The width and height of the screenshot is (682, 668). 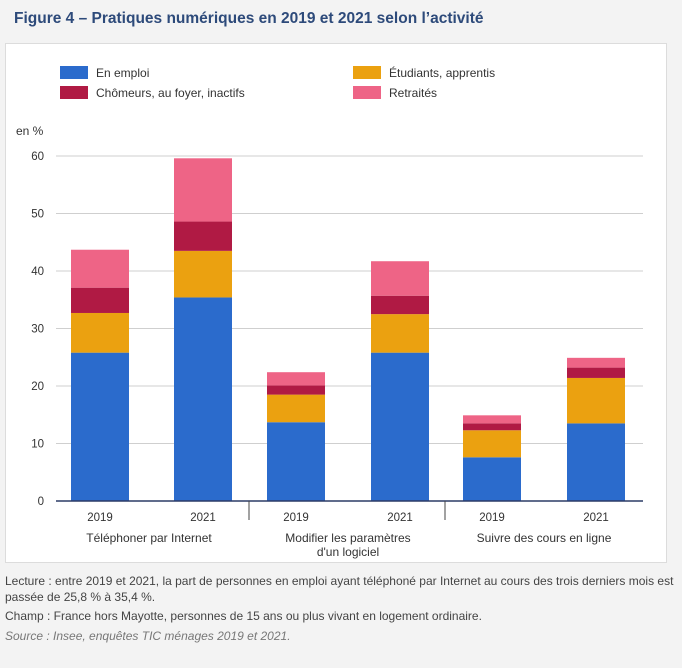 I want to click on group-label: d'un logiciel, so click(x=348, y=552).